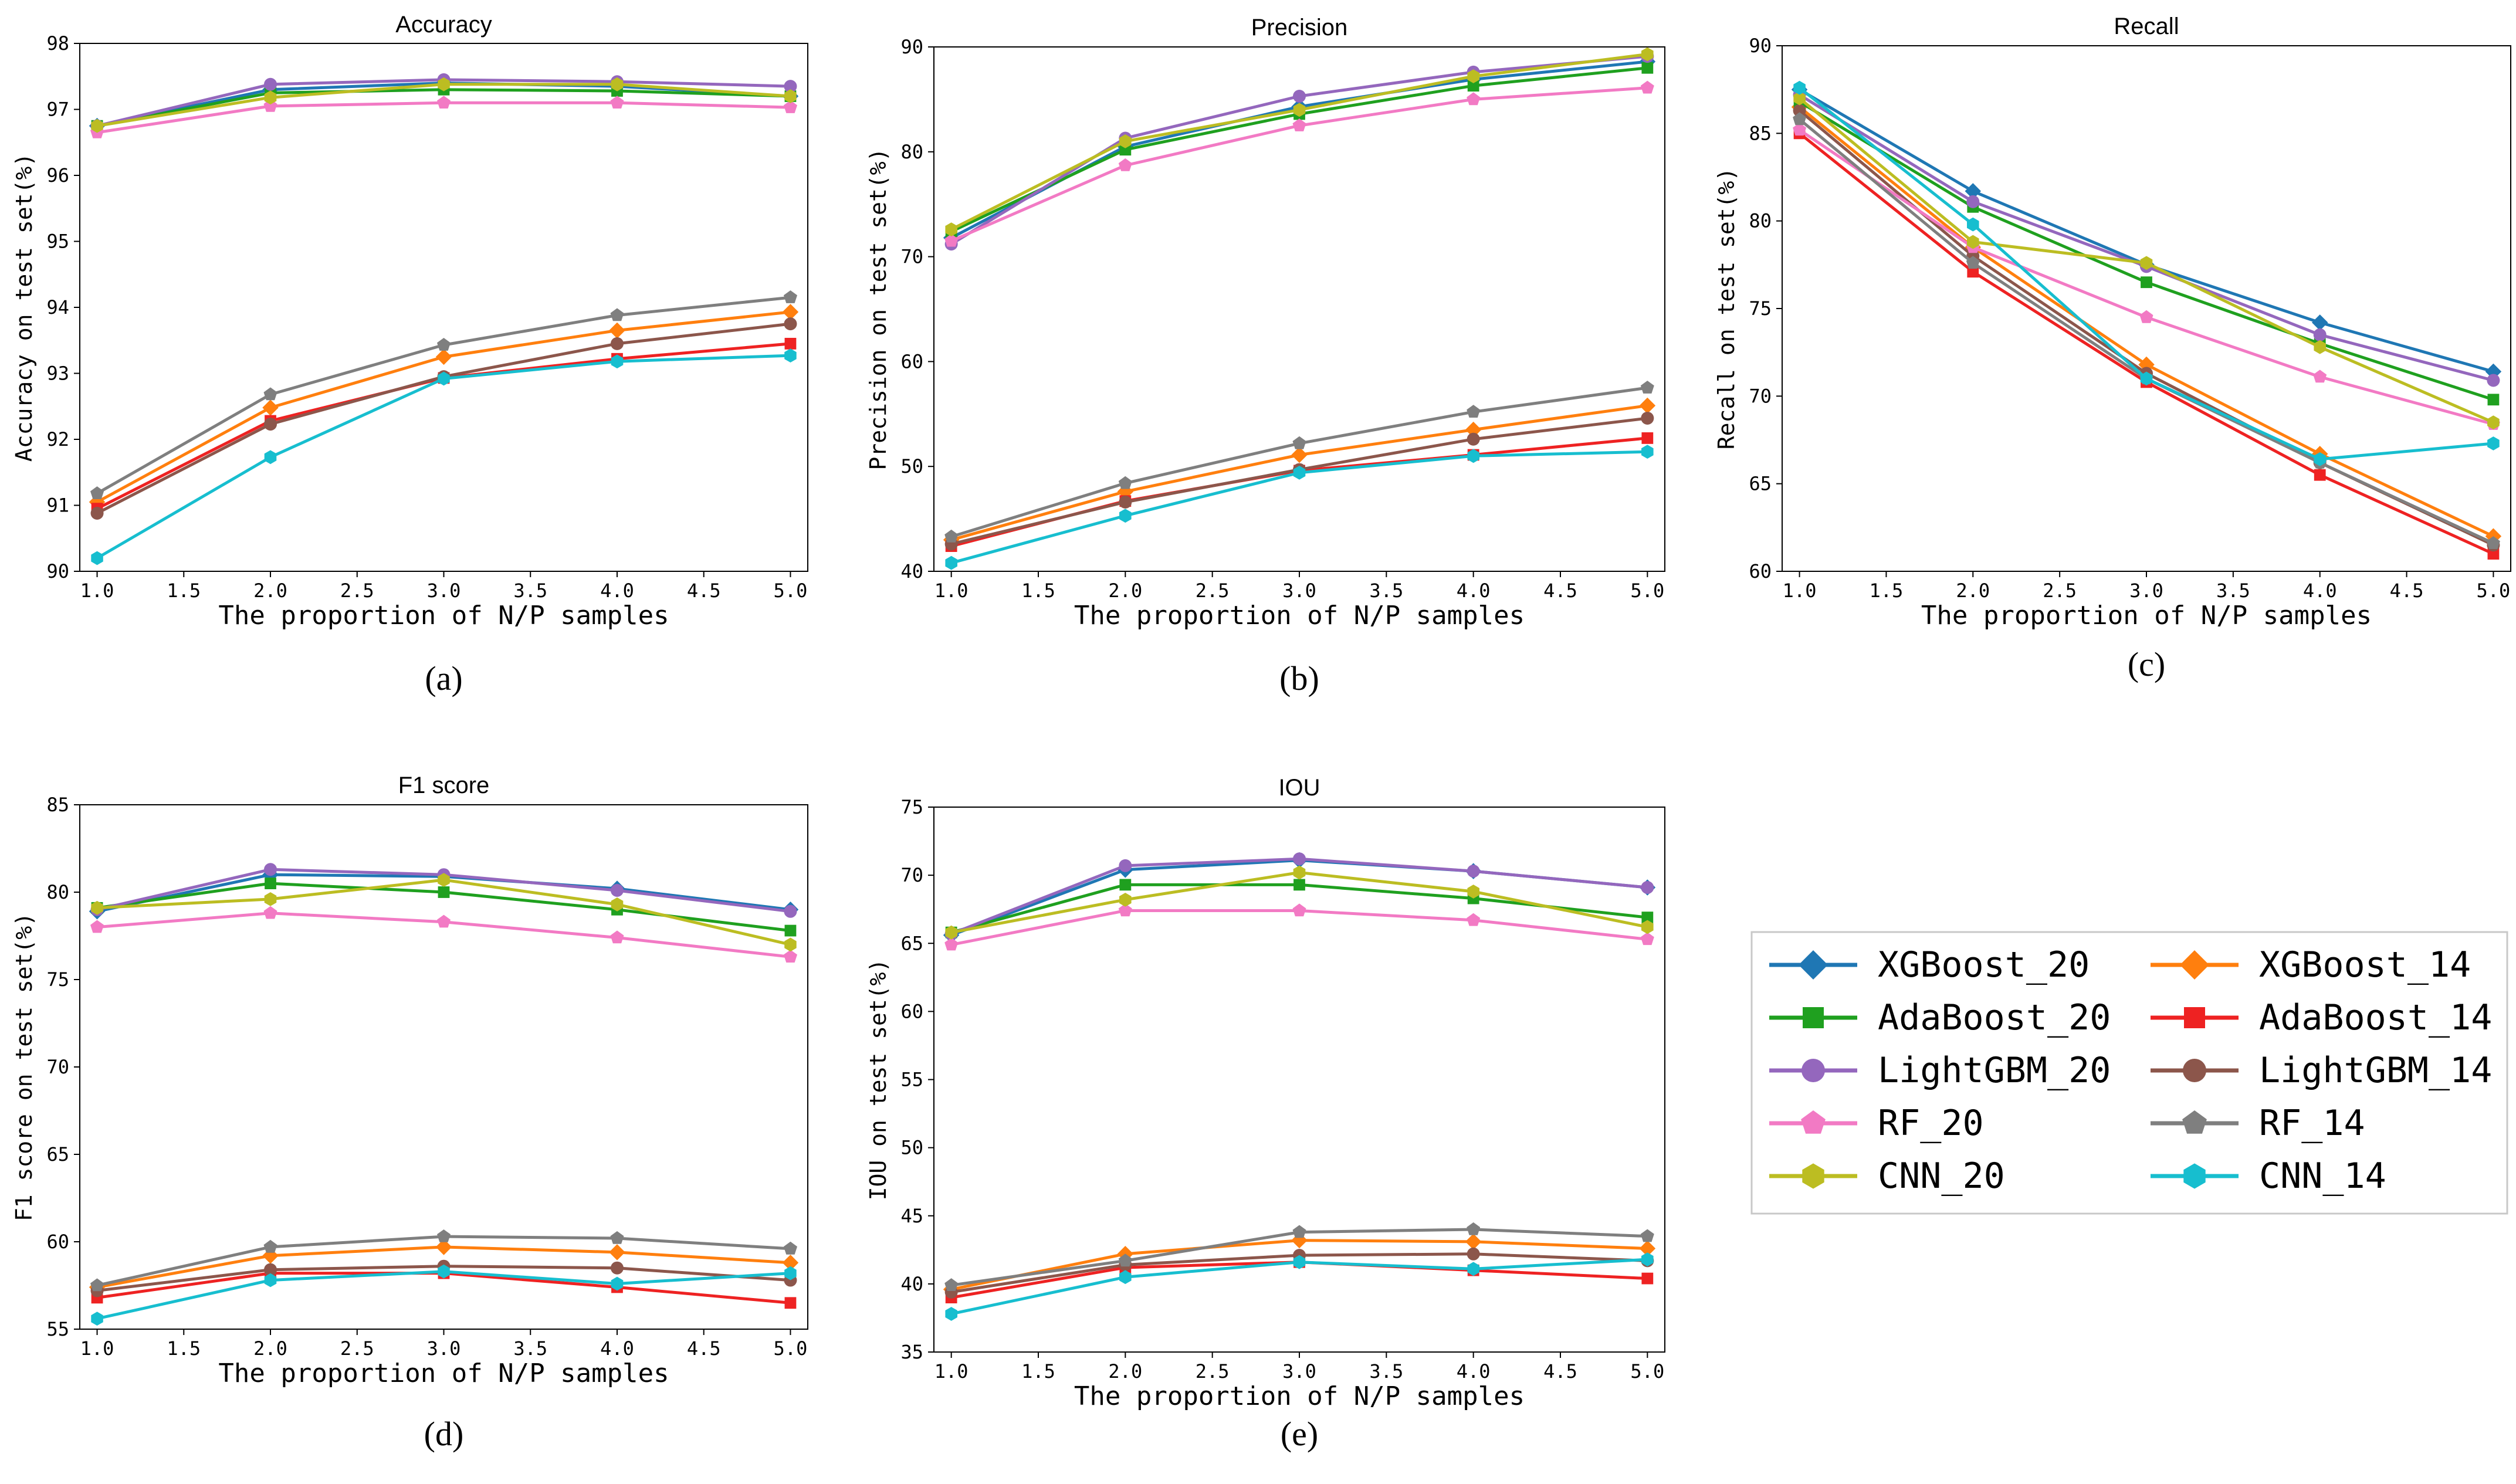 The image size is (2516, 1484). What do you see at coordinates (2129, 1073) in the screenshot?
I see `legend-frame` at bounding box center [2129, 1073].